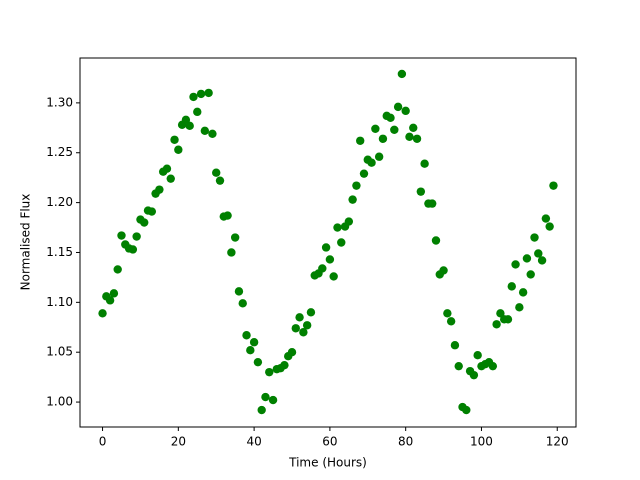 This screenshot has height=480, width=640. What do you see at coordinates (253, 442) in the screenshot?
I see `x-tick-label: 40` at bounding box center [253, 442].